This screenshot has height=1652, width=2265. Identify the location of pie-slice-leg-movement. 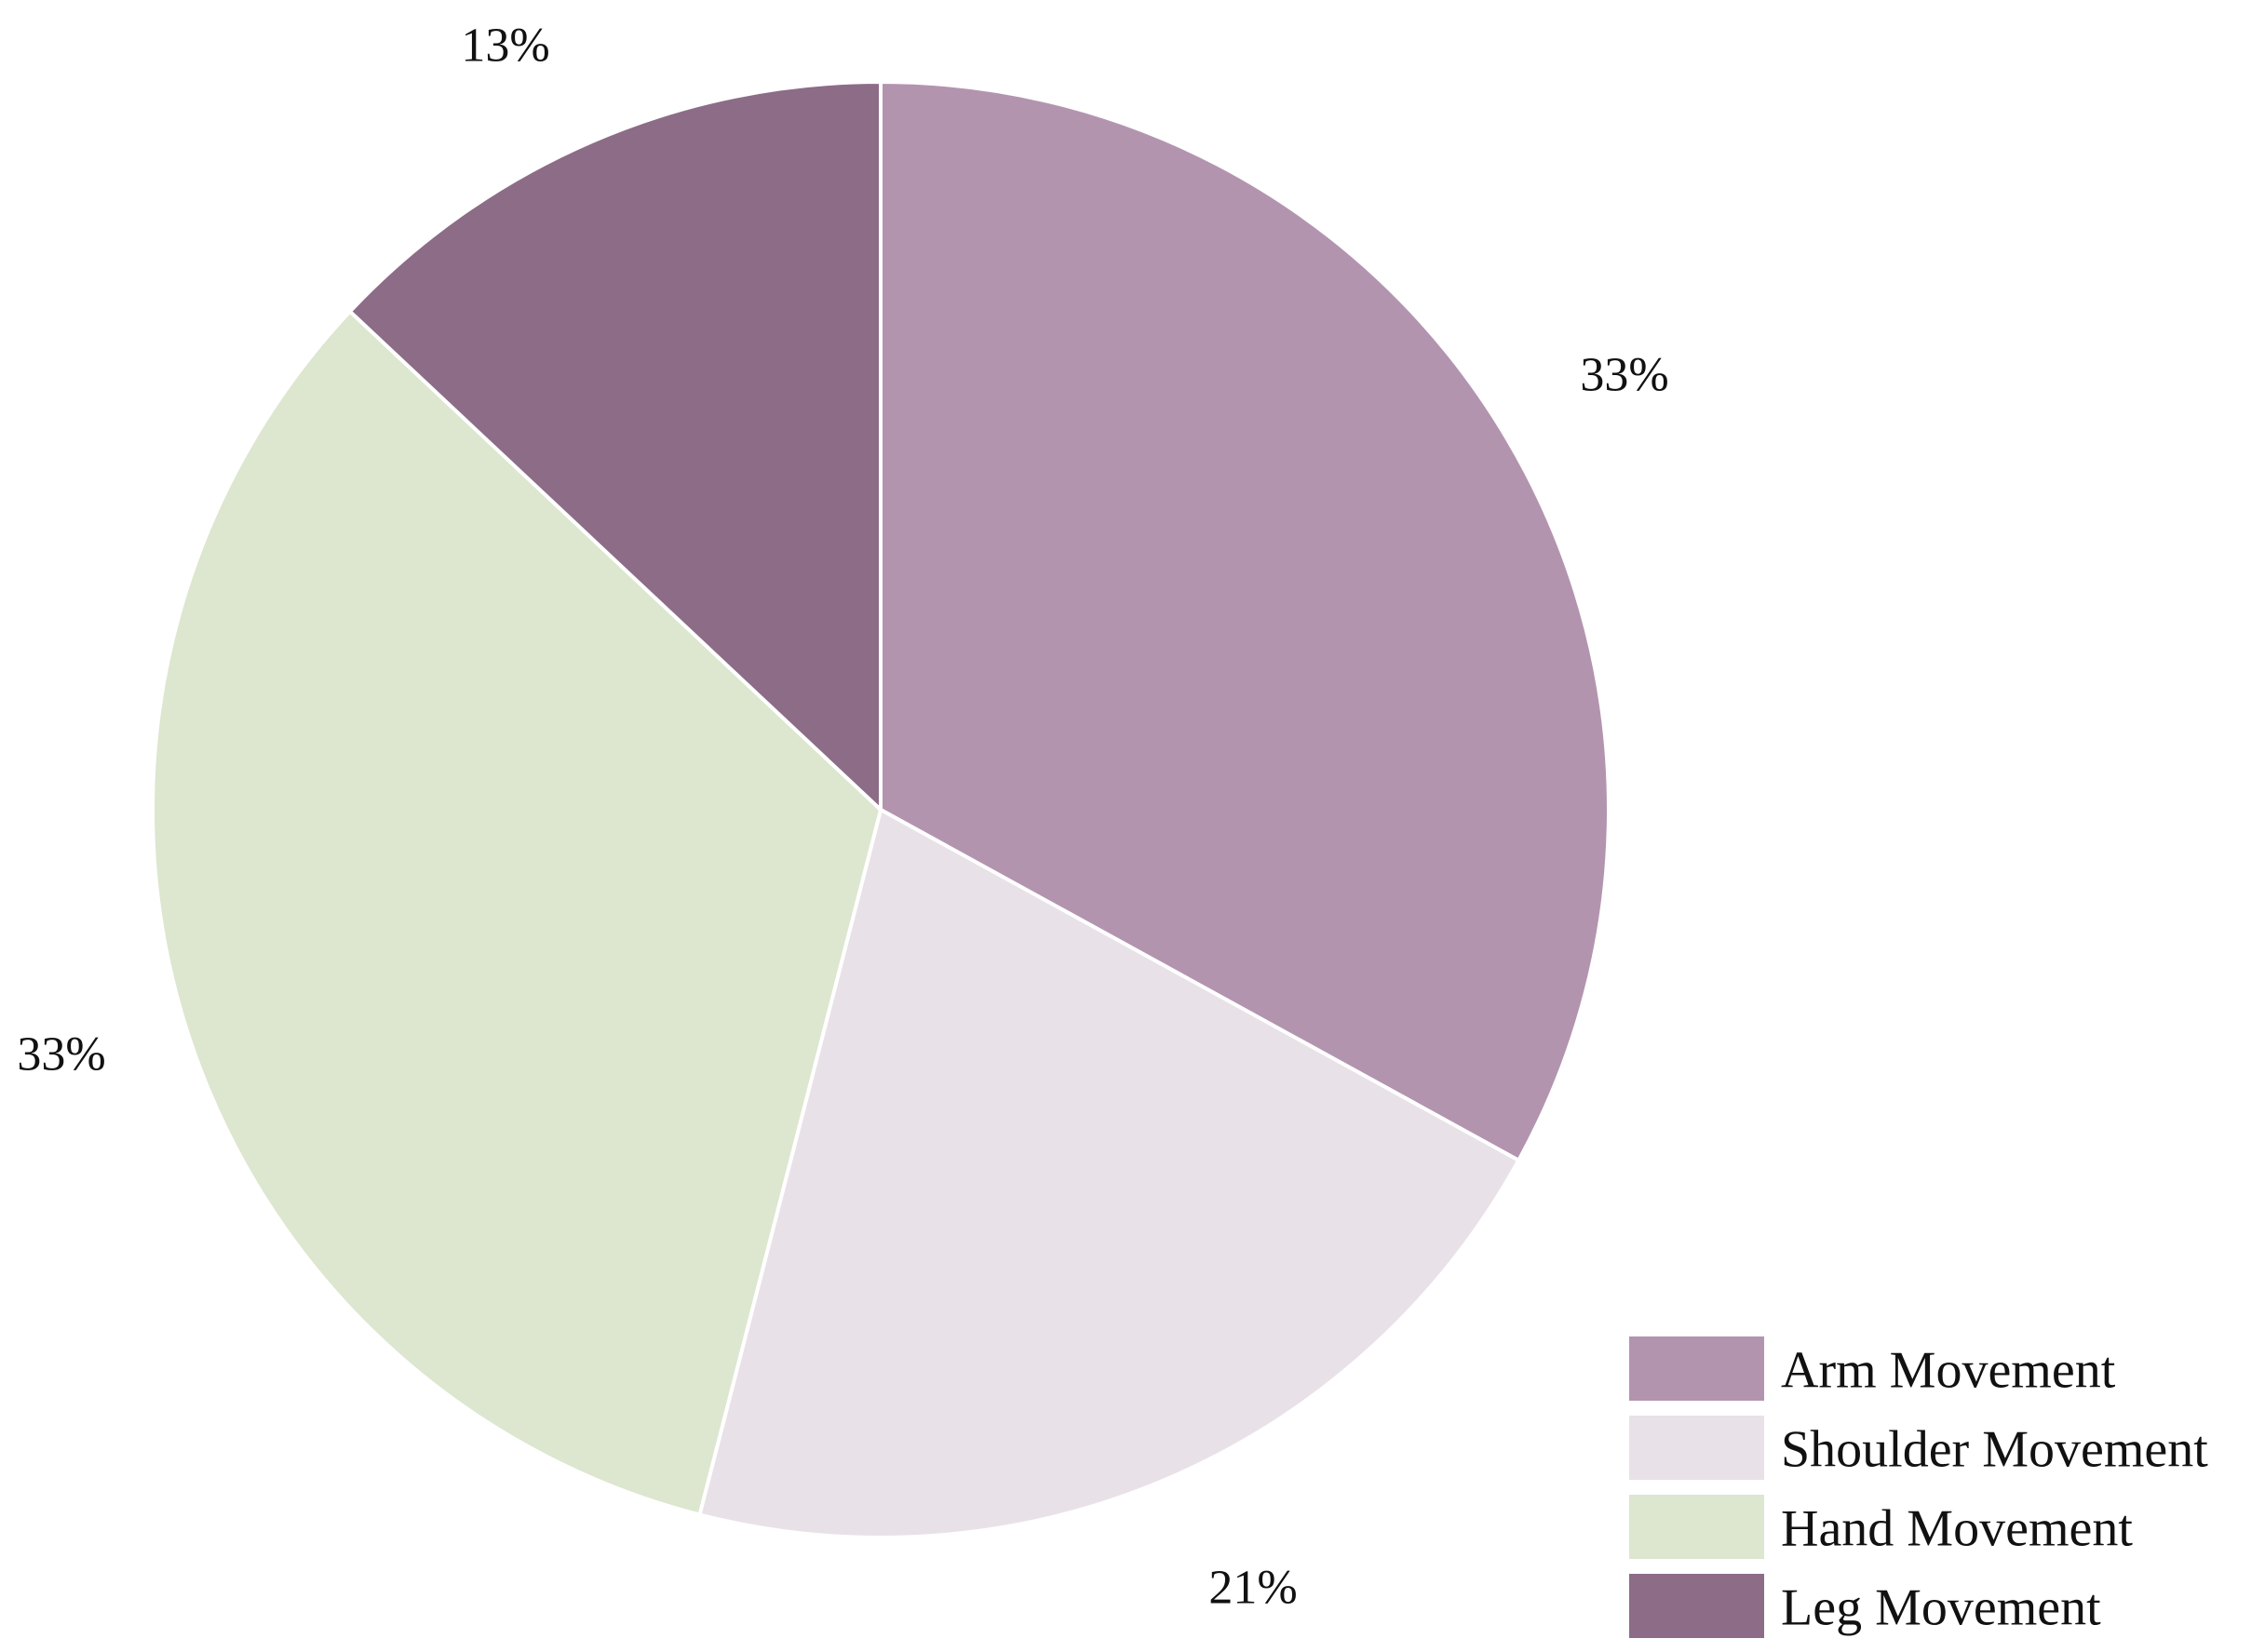
(615, 446).